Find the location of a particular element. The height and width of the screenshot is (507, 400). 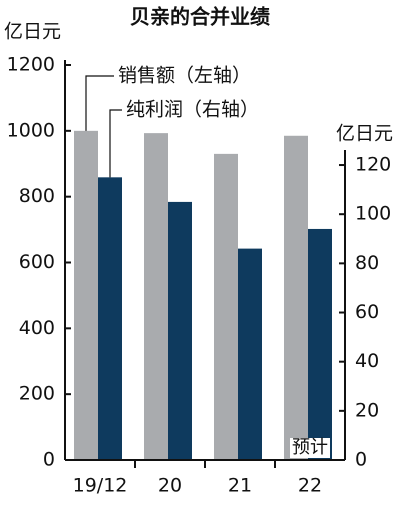

x-tick-label: 22 is located at coordinates (310, 486).